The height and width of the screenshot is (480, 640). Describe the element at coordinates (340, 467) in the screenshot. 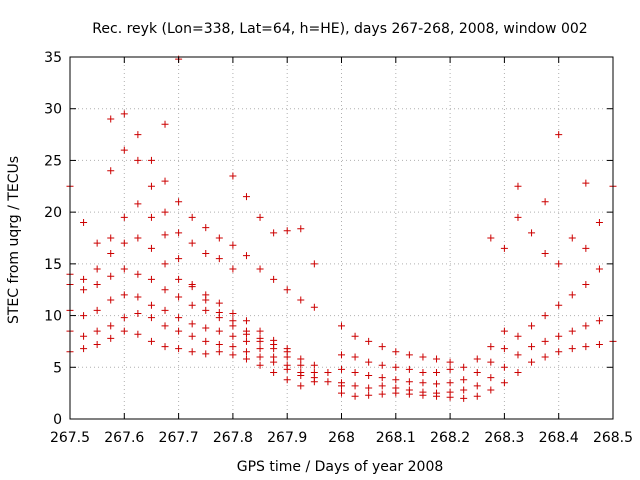

I see `x-axis-label: GPS time / Days of year 2008` at that location.